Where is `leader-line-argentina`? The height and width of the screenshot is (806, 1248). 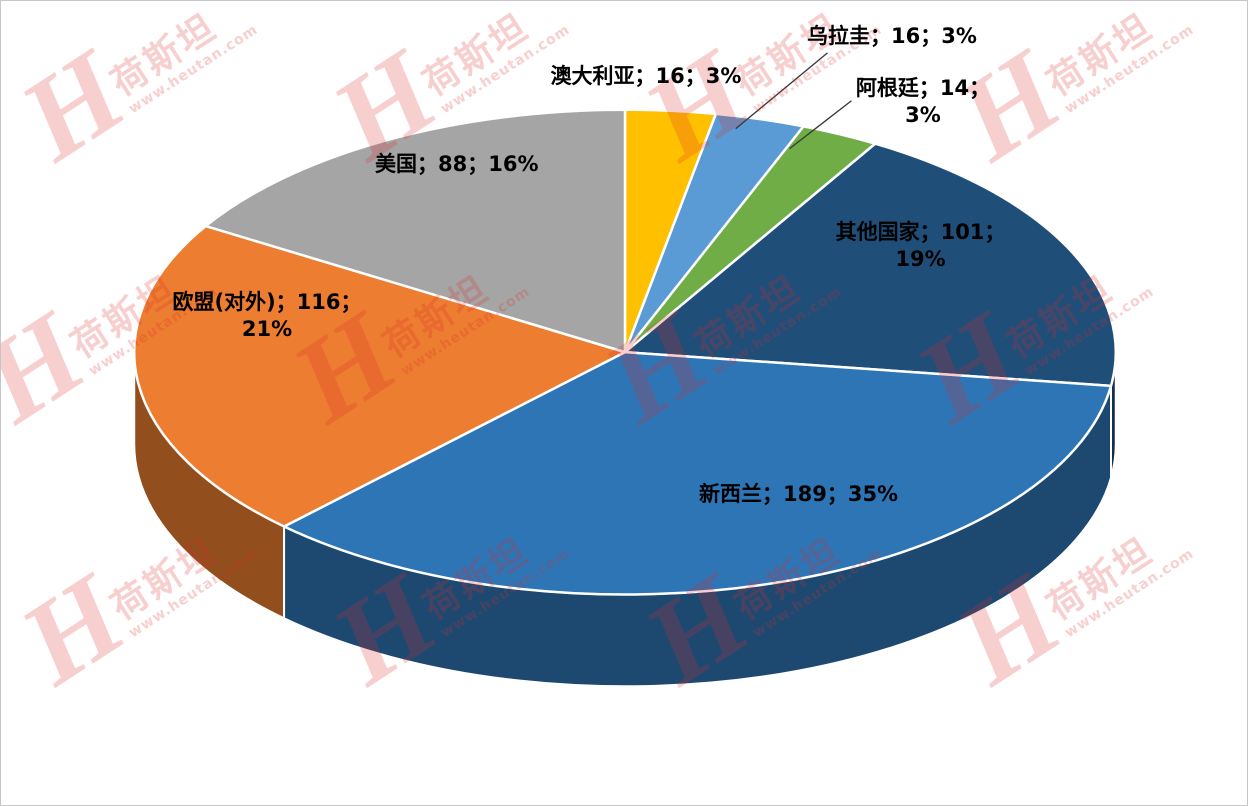
leader-line-argentina is located at coordinates (820, 125).